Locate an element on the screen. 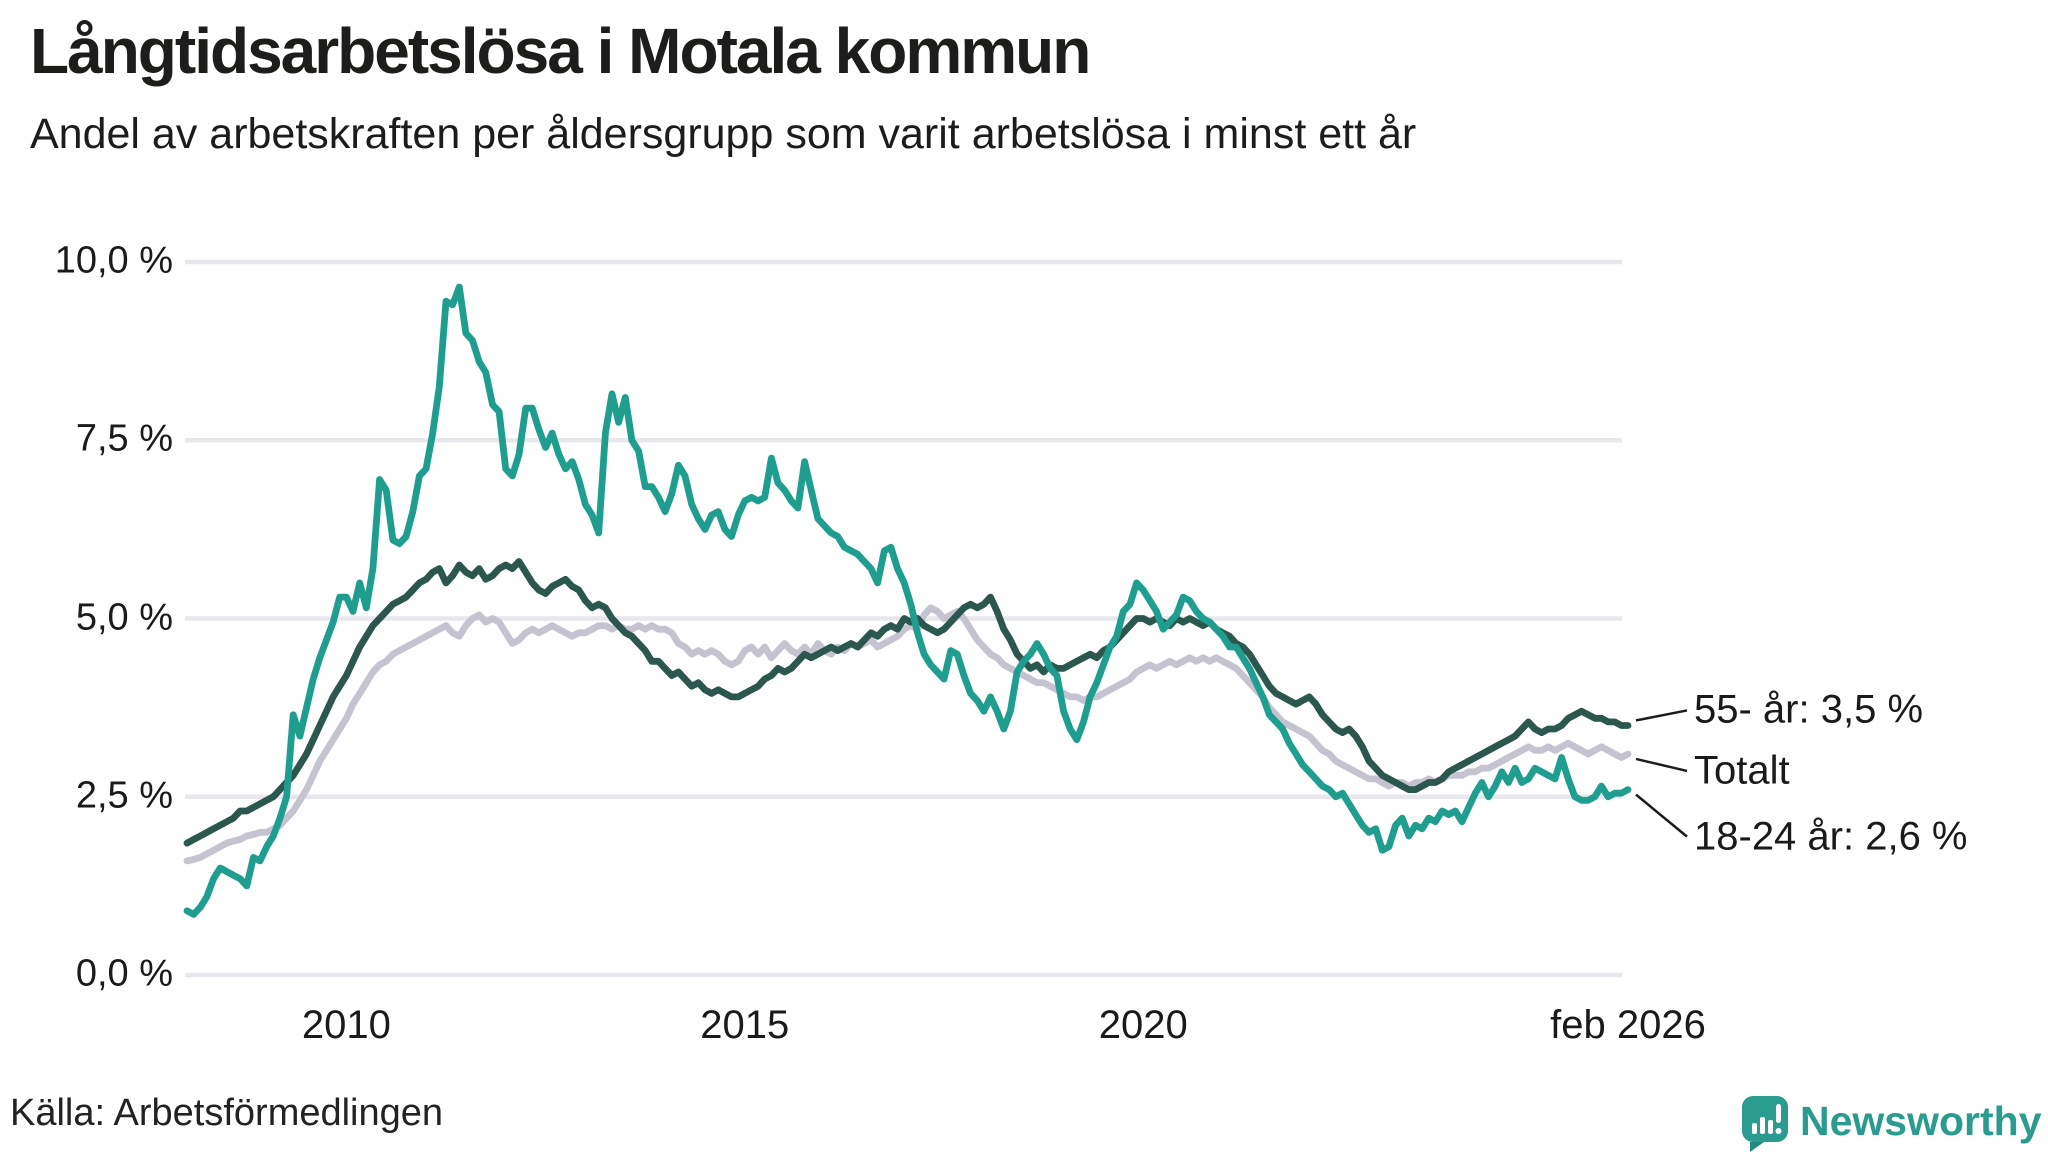 This screenshot has height=1152, width=2048. y-axis-tick-label: 10,0 % is located at coordinates (113, 260).